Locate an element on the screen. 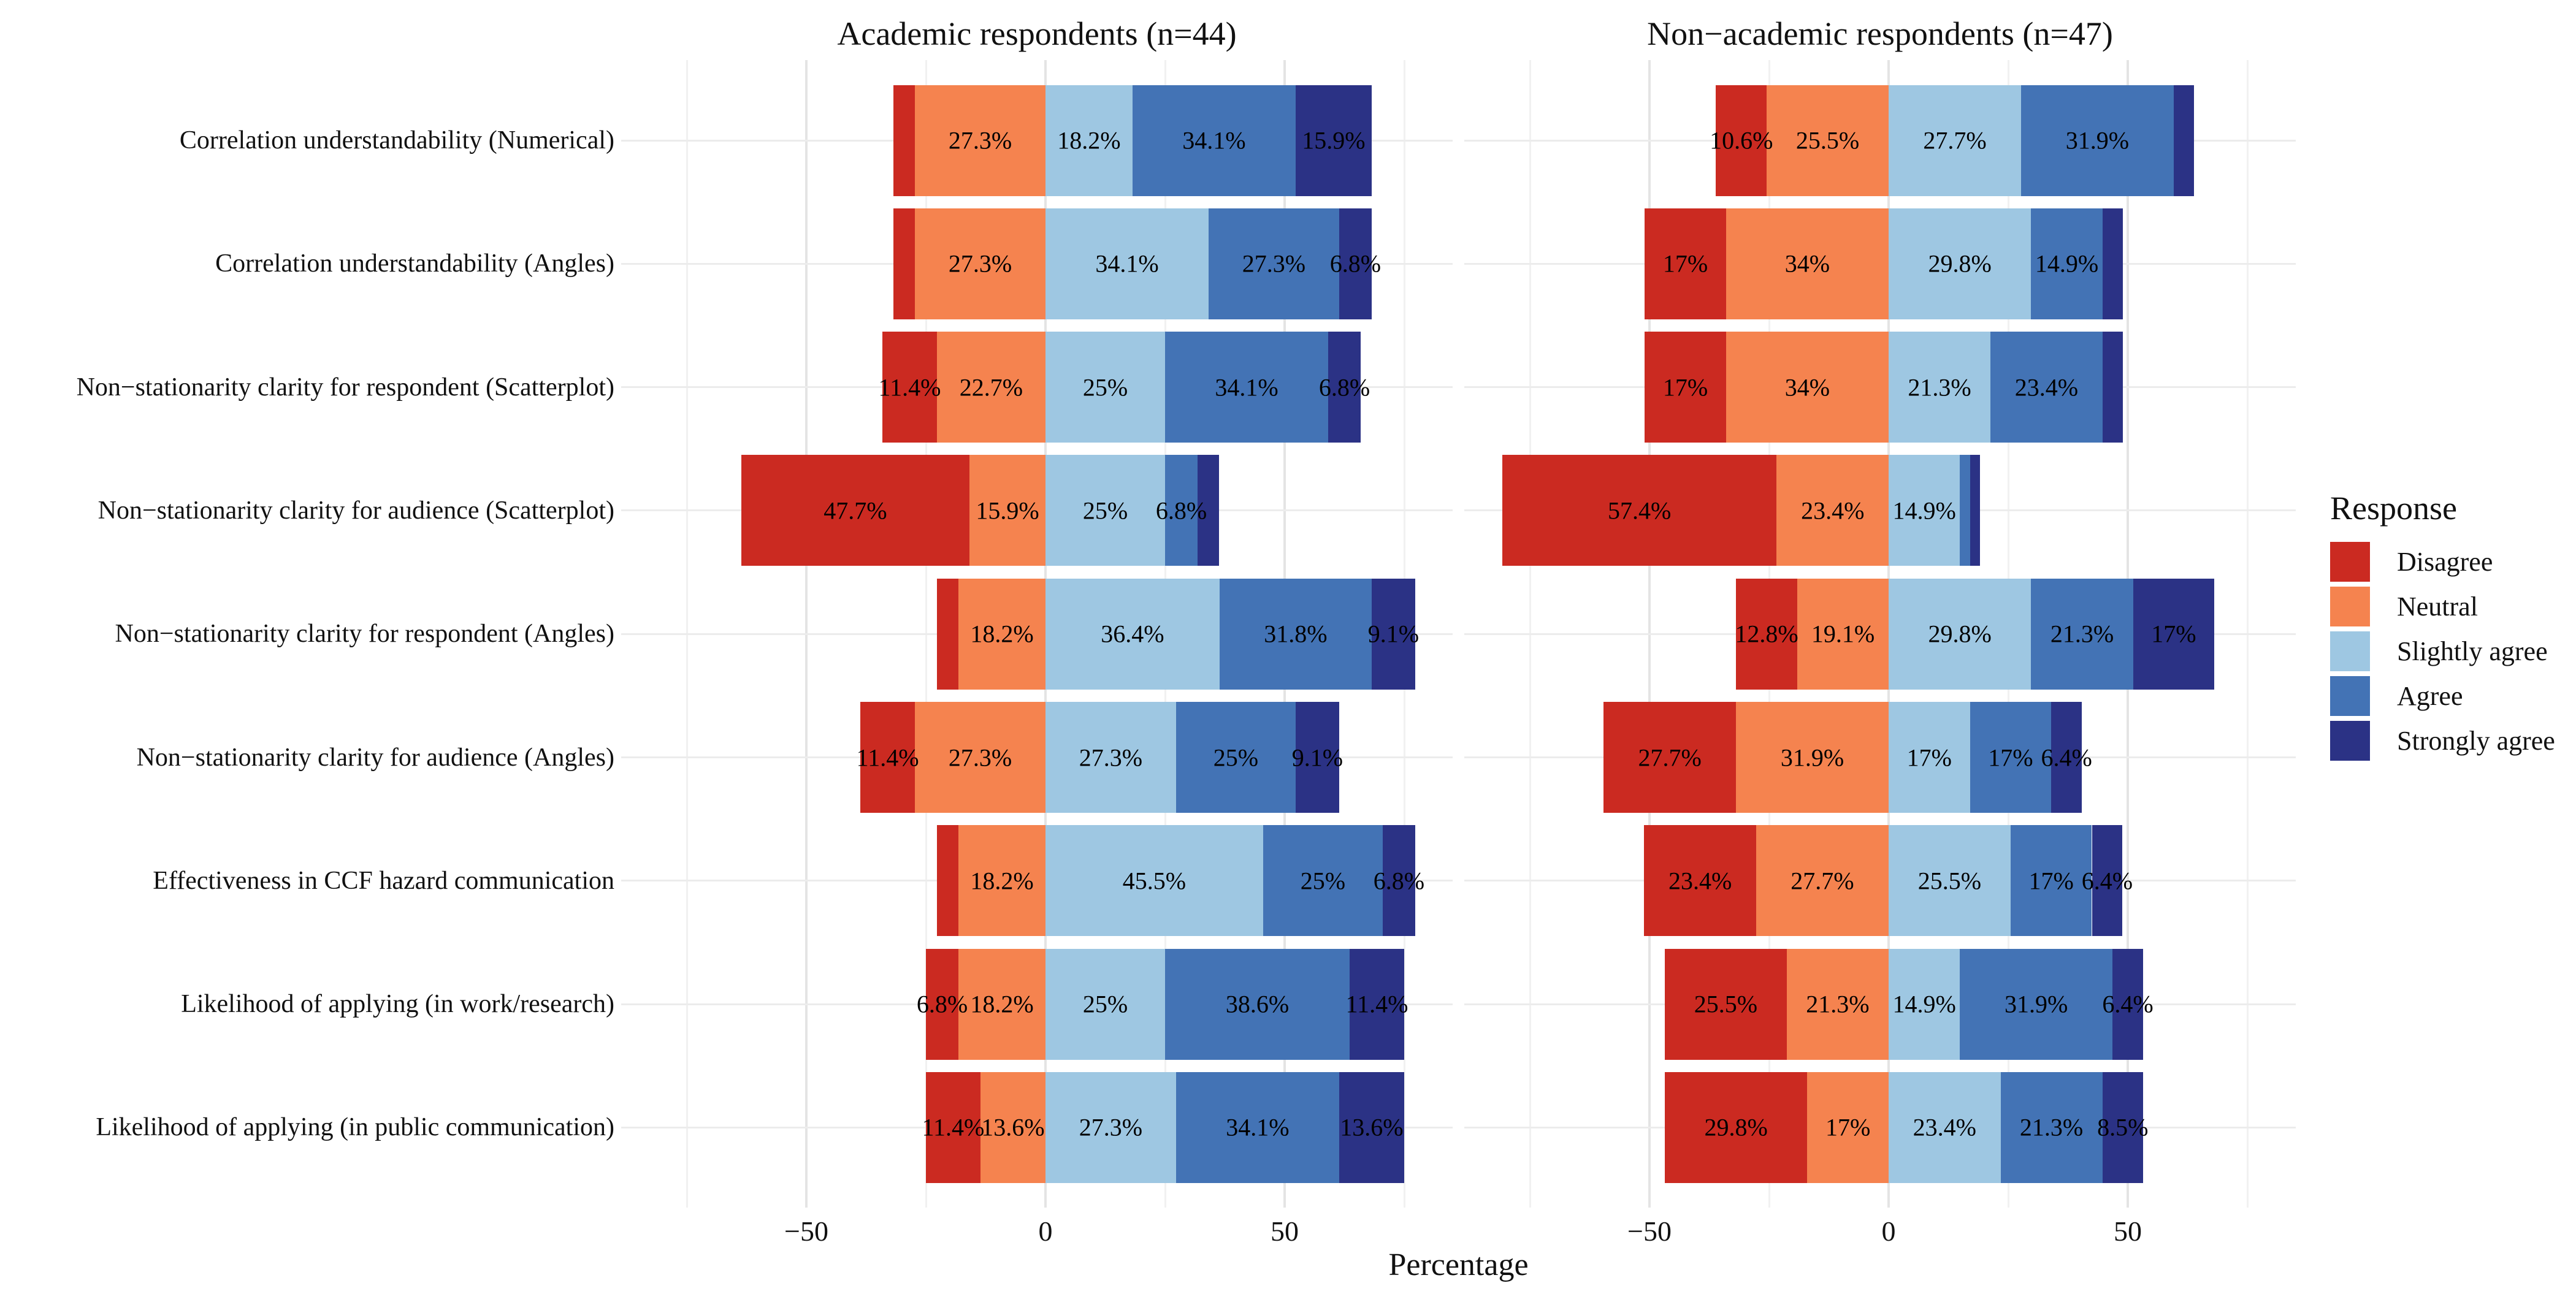  bar-value-label: 14.9% is located at coordinates (1924, 1004).